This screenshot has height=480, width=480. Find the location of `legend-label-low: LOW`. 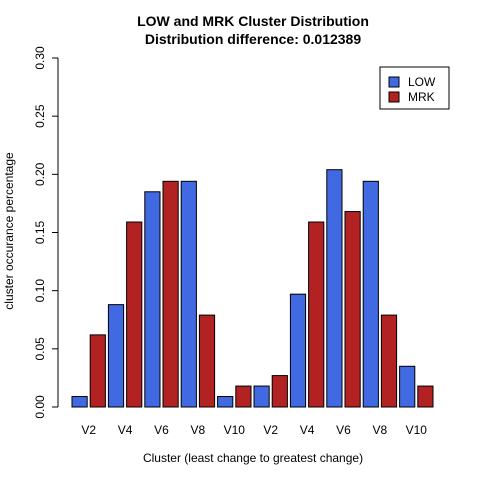

legend-label-low: LOW is located at coordinates (422, 82).